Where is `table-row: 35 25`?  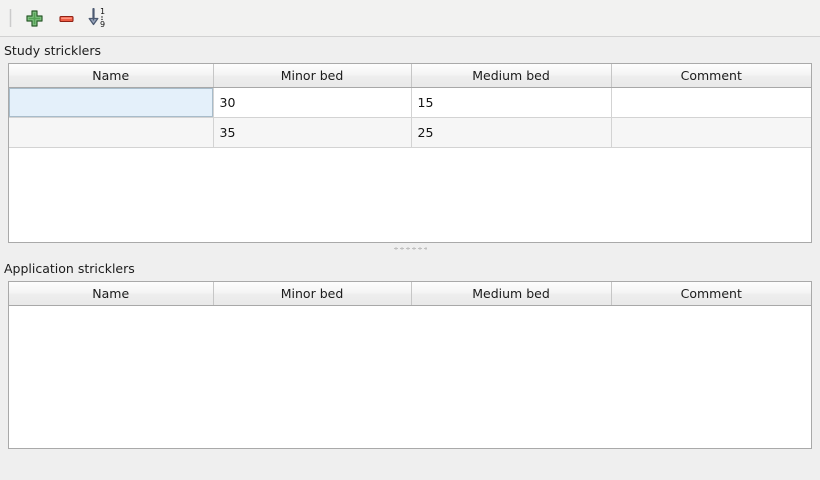
table-row: 35 25 is located at coordinates (410, 133).